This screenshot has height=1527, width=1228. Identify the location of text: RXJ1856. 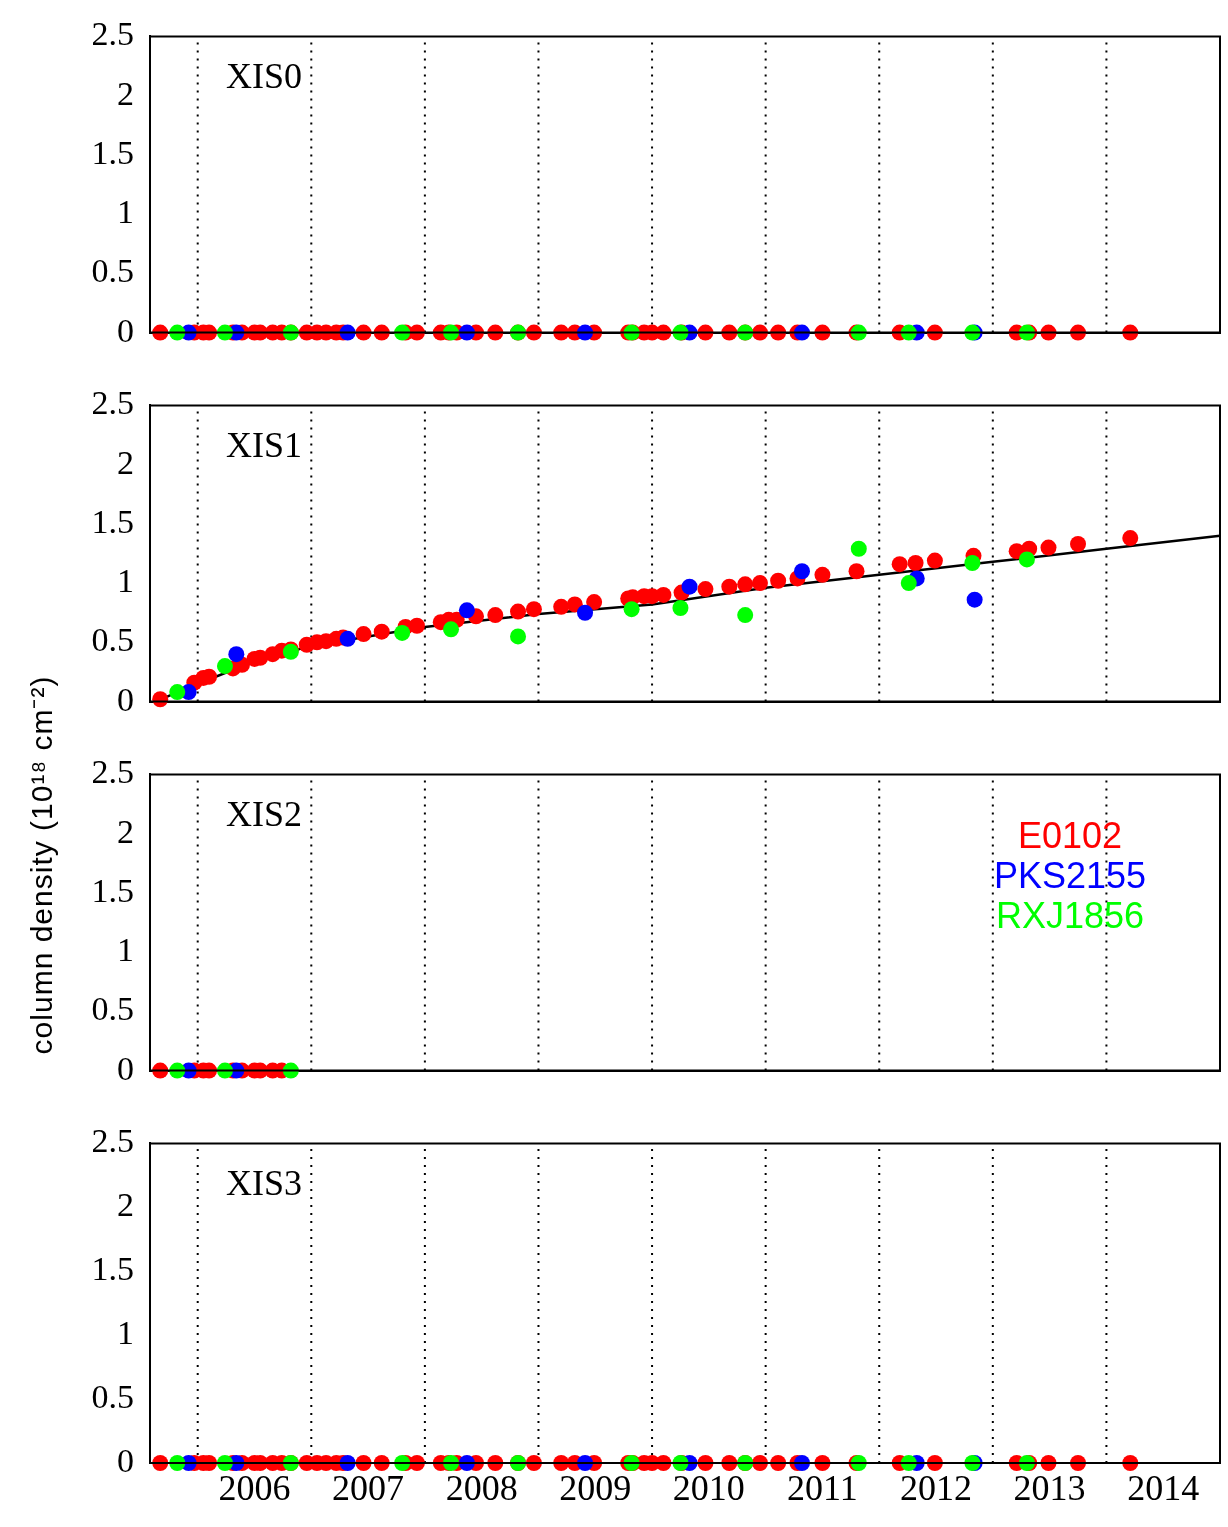
(1070, 916).